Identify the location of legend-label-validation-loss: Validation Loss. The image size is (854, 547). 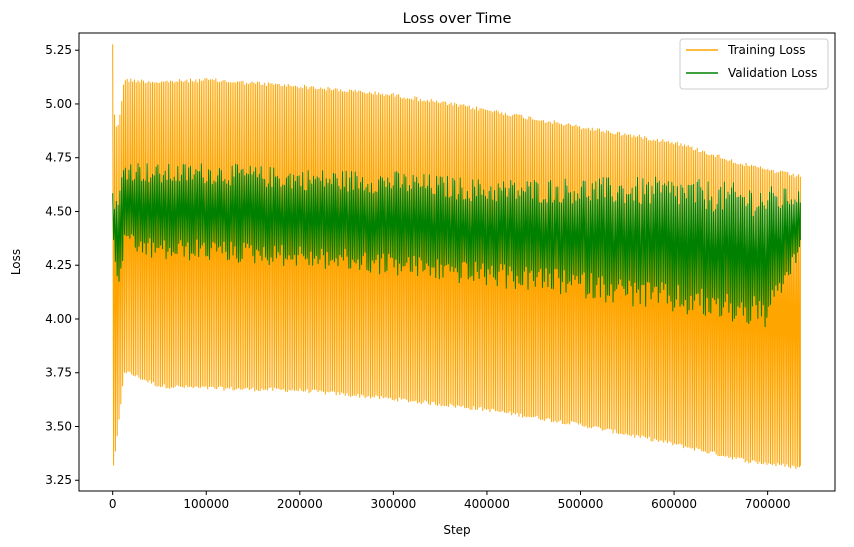
(772, 73).